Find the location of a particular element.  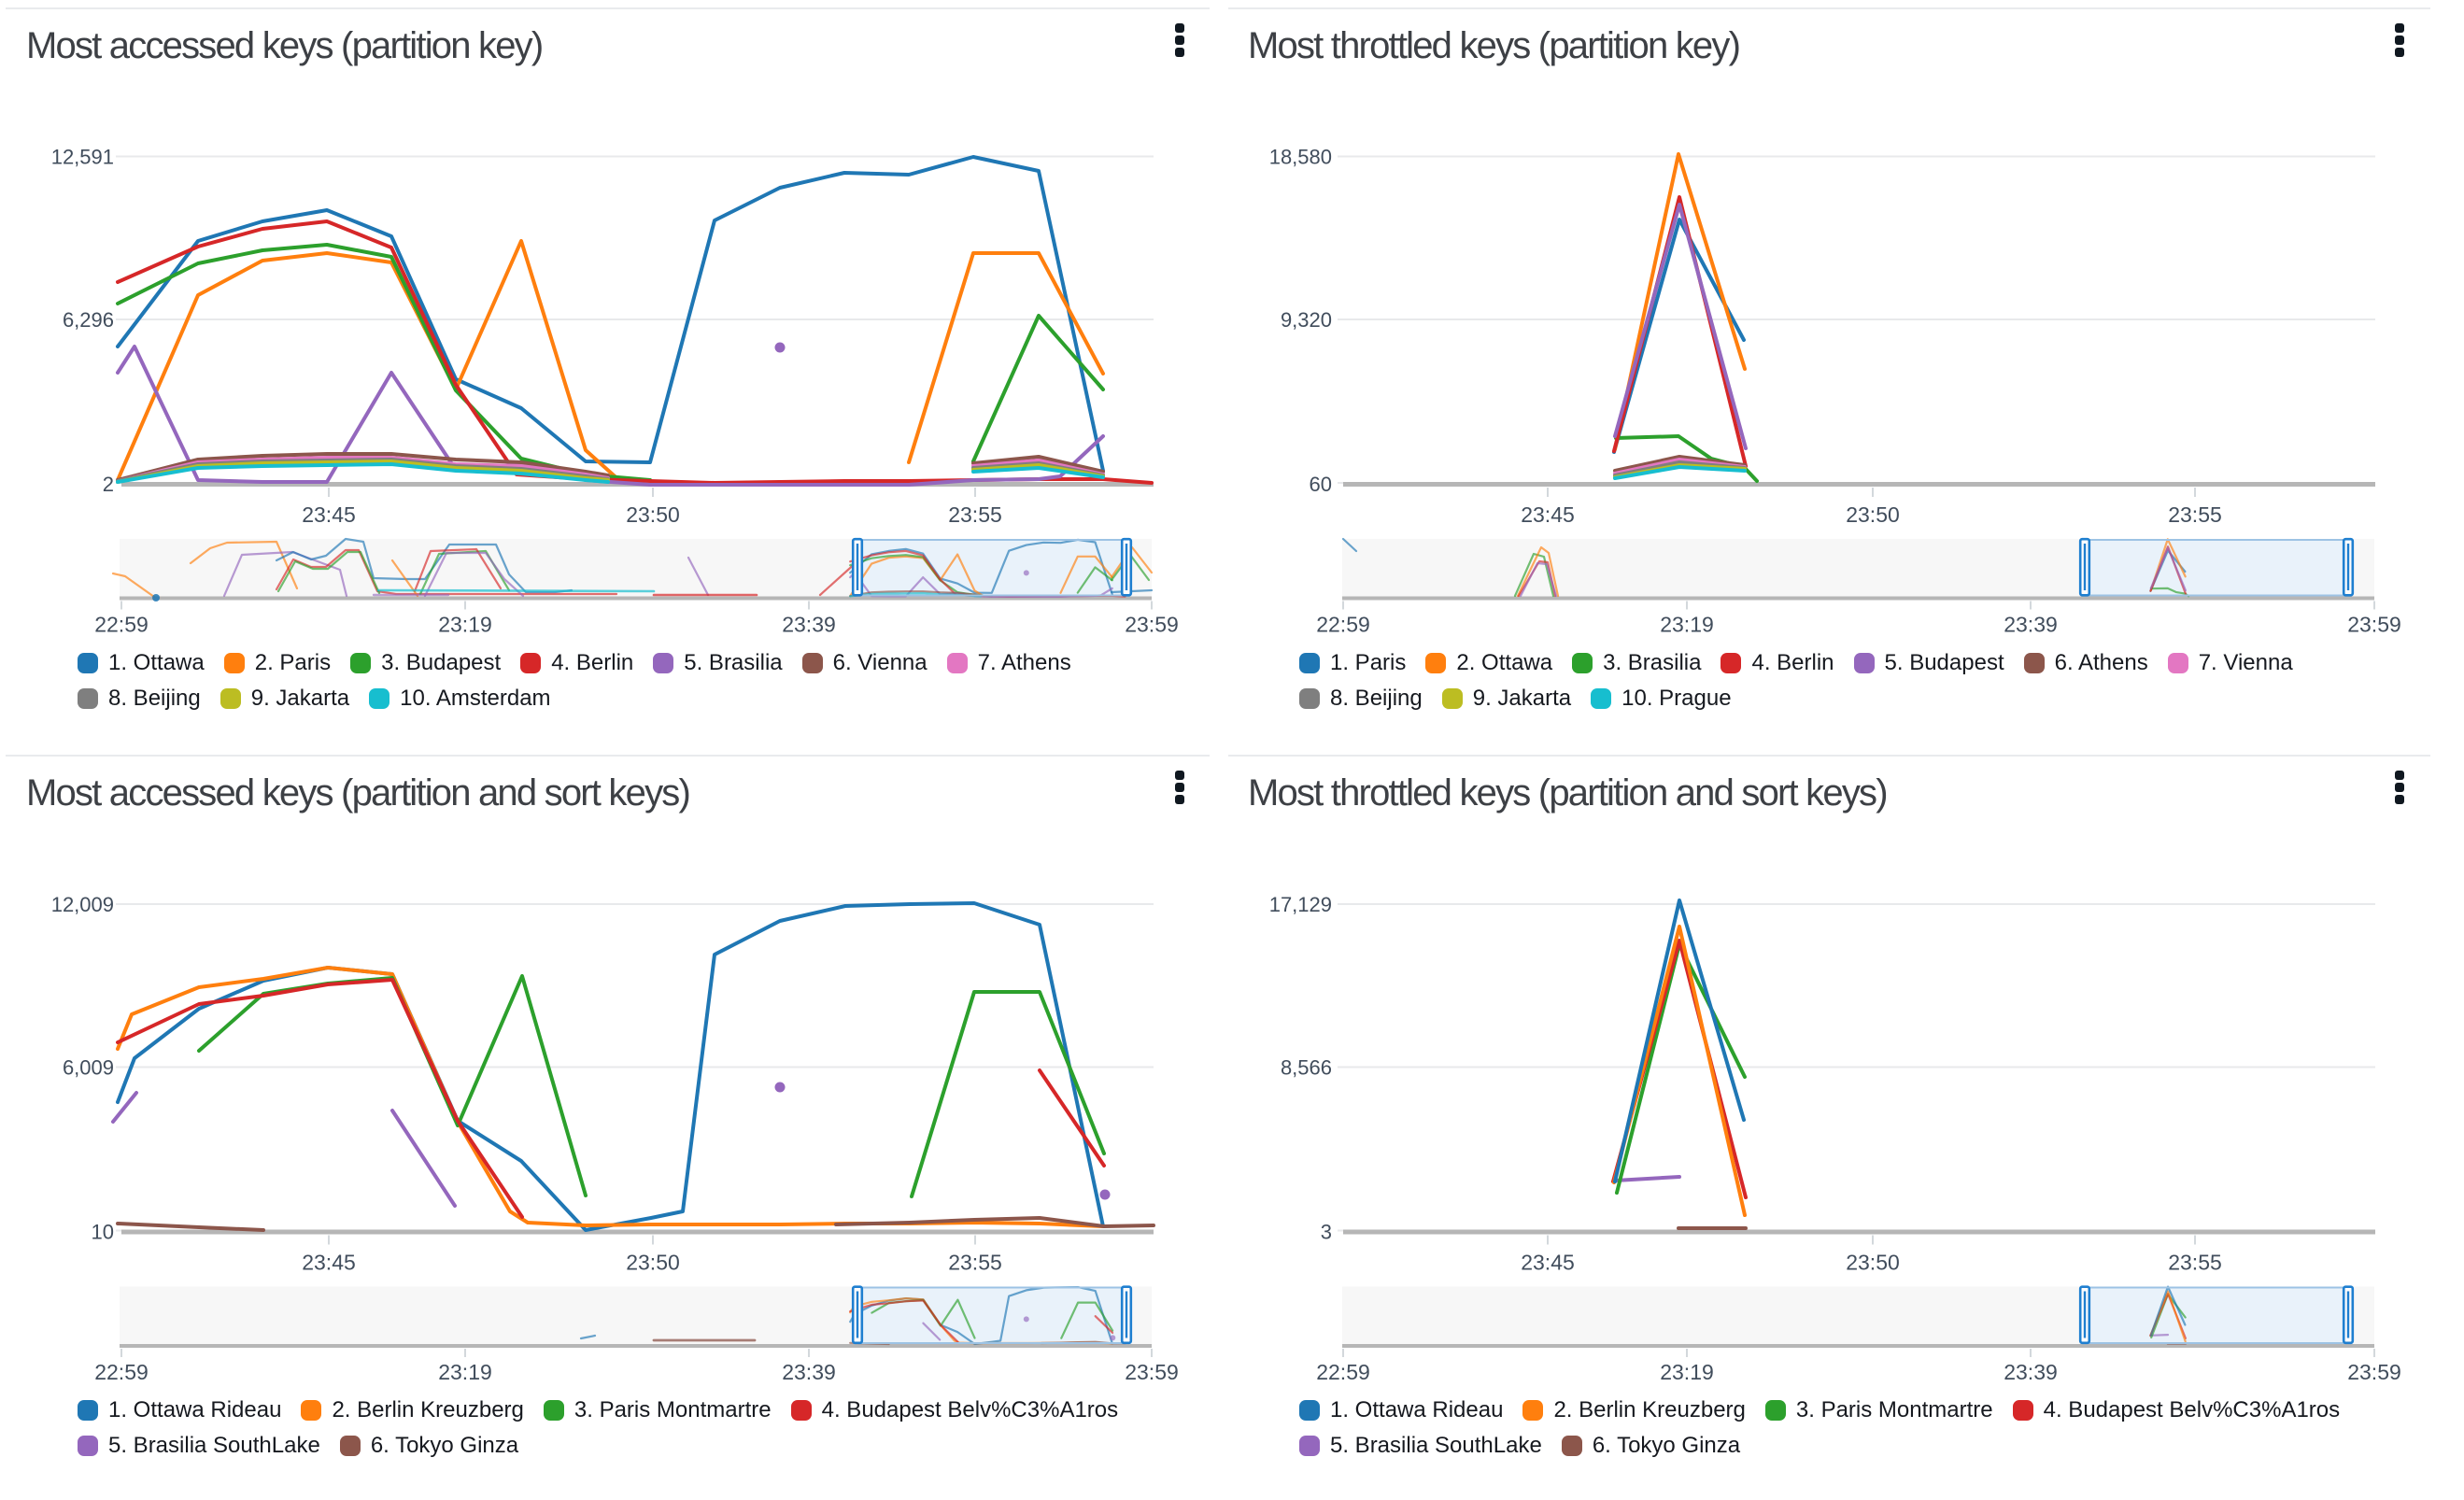

svg-text: 2 is located at coordinates (109, 484).